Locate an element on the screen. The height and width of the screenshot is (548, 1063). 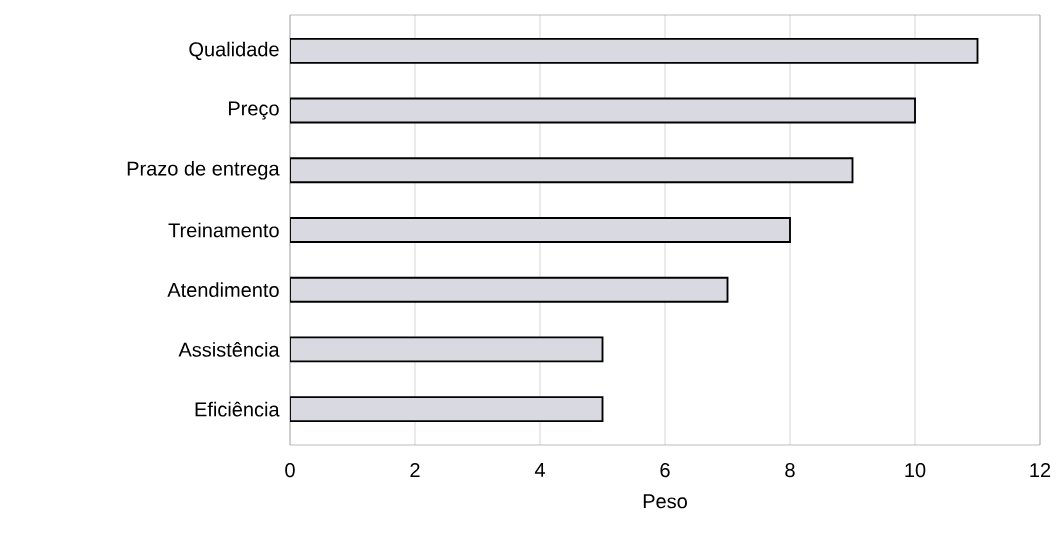
y-tick-label: Preço is located at coordinates (253, 110).